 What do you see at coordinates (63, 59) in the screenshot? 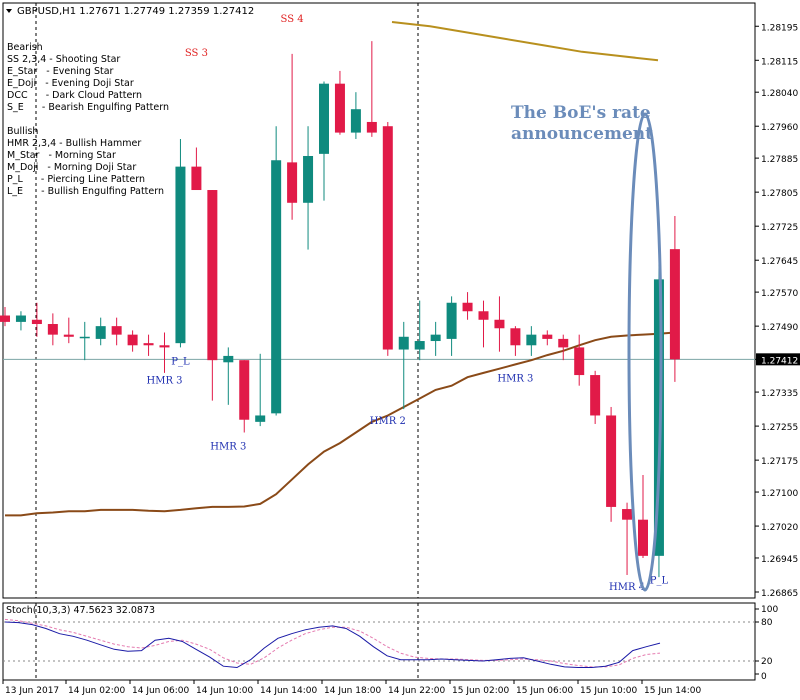
I see `legend-bearish-item: SS 2,3,4 - Shooting Star` at bounding box center [63, 59].